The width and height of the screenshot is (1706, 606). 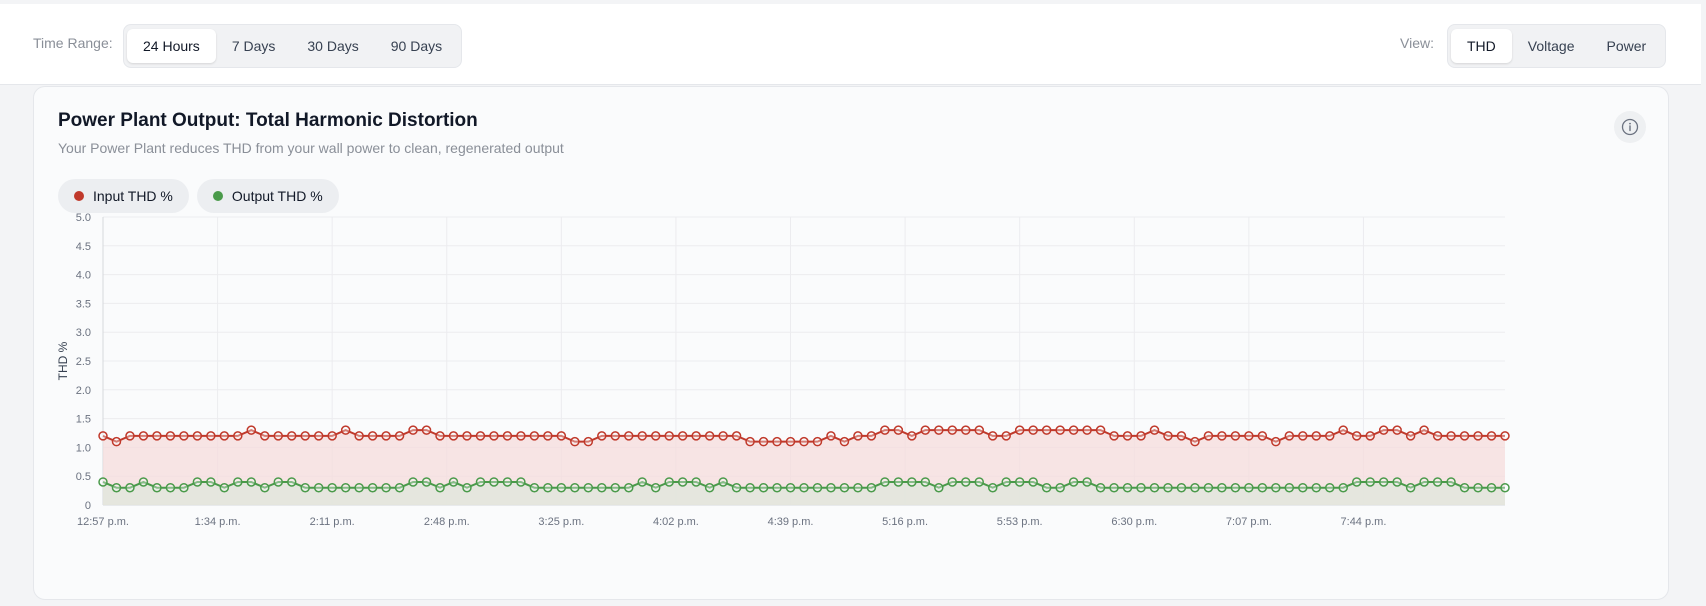 I want to click on time-range-30-days: 30 Days, so click(x=333, y=46).